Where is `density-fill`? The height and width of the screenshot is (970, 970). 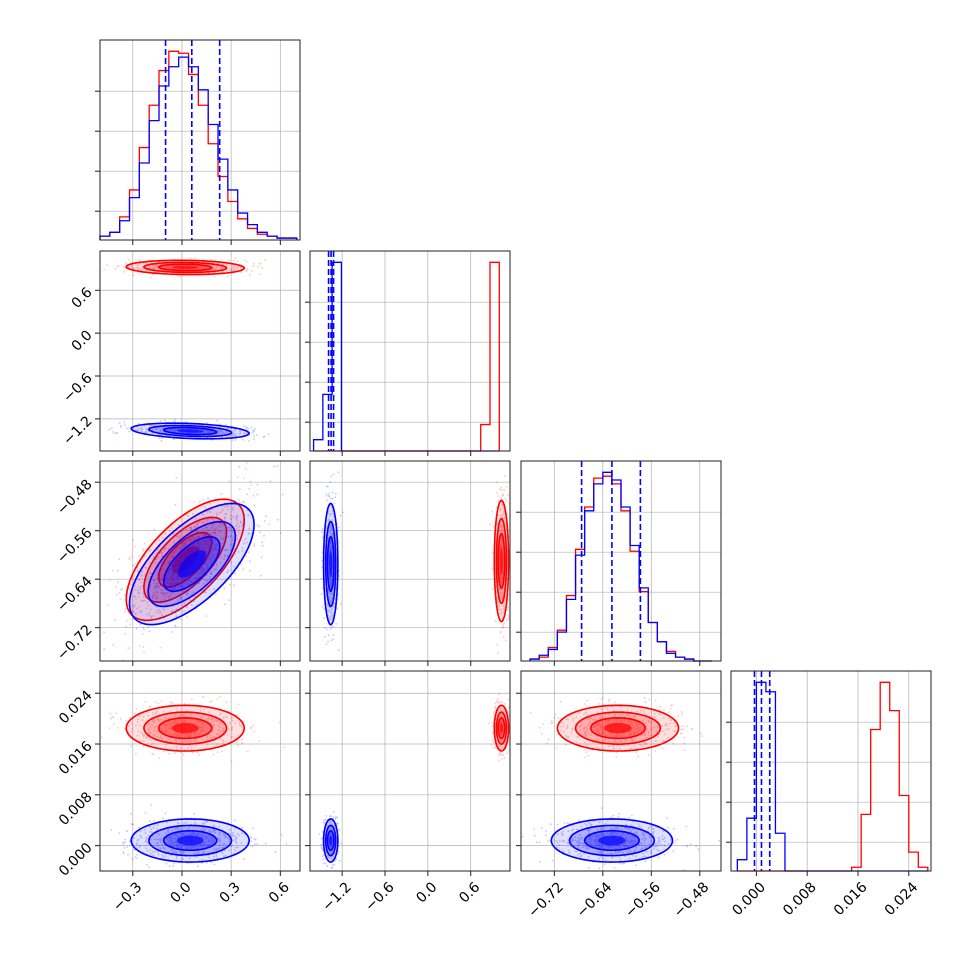 density-fill is located at coordinates (501, 561).